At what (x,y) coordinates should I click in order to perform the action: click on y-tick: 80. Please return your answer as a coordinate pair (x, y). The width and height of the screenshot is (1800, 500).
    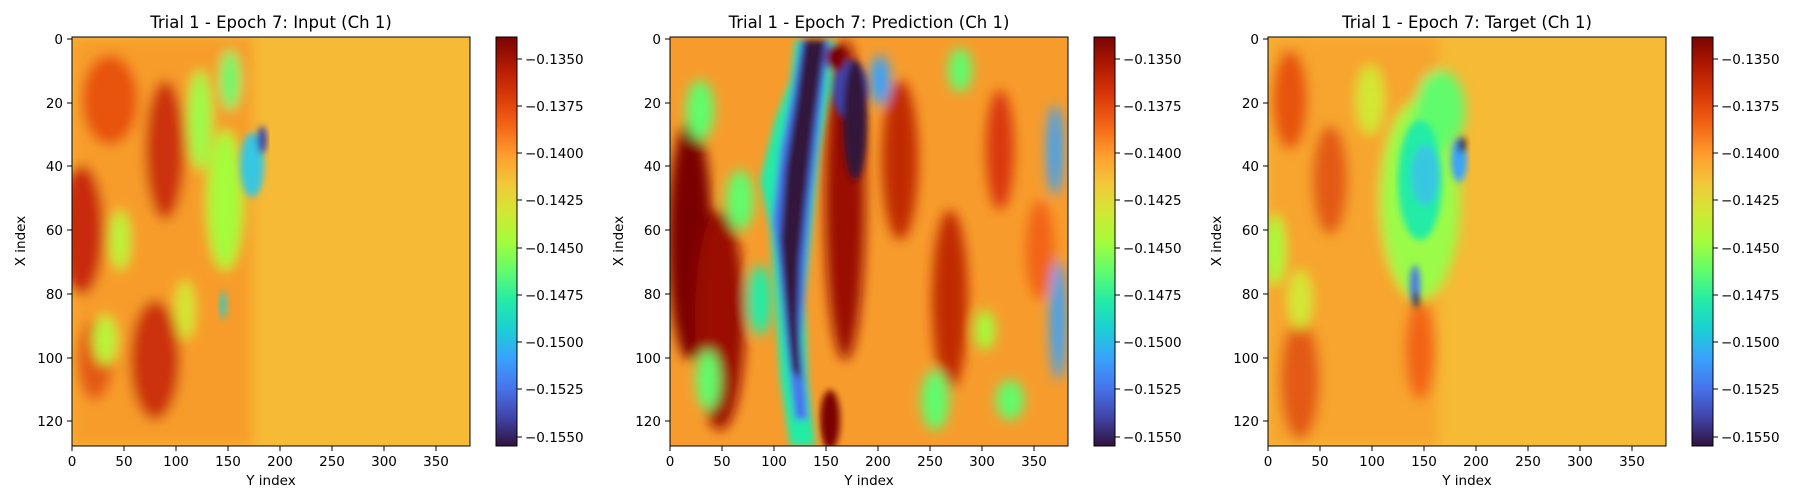
    Looking at the image, I should click on (657, 295).